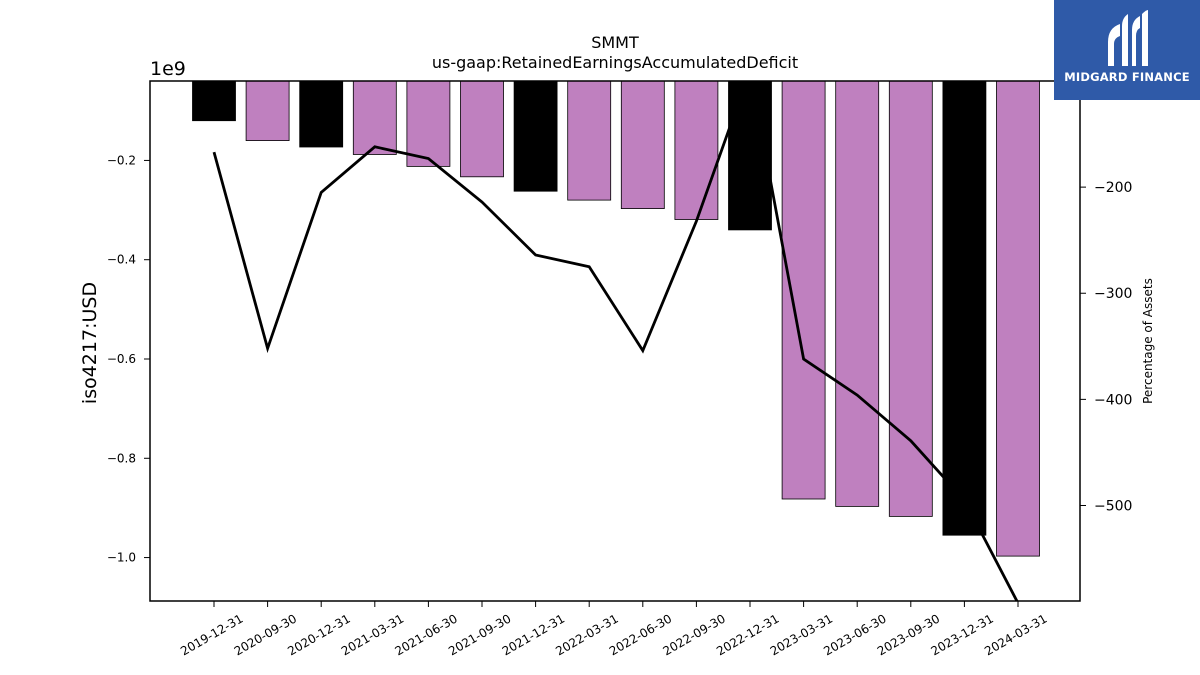 Image resolution: width=1200 pixels, height=675 pixels. What do you see at coordinates (90, 343) in the screenshot?
I see `y-axis-label: iso4217:USD` at bounding box center [90, 343].